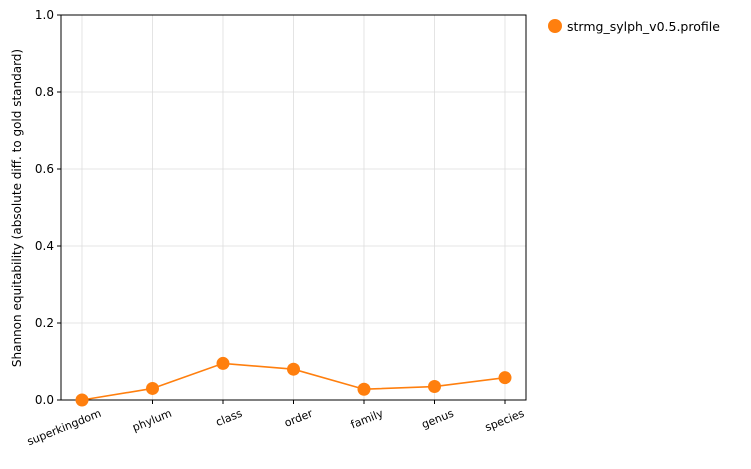  Describe the element at coordinates (48, 207) in the screenshot. I see `y-axis: 0.0 0.2 0.4 0.6 0.8 1.0` at that location.